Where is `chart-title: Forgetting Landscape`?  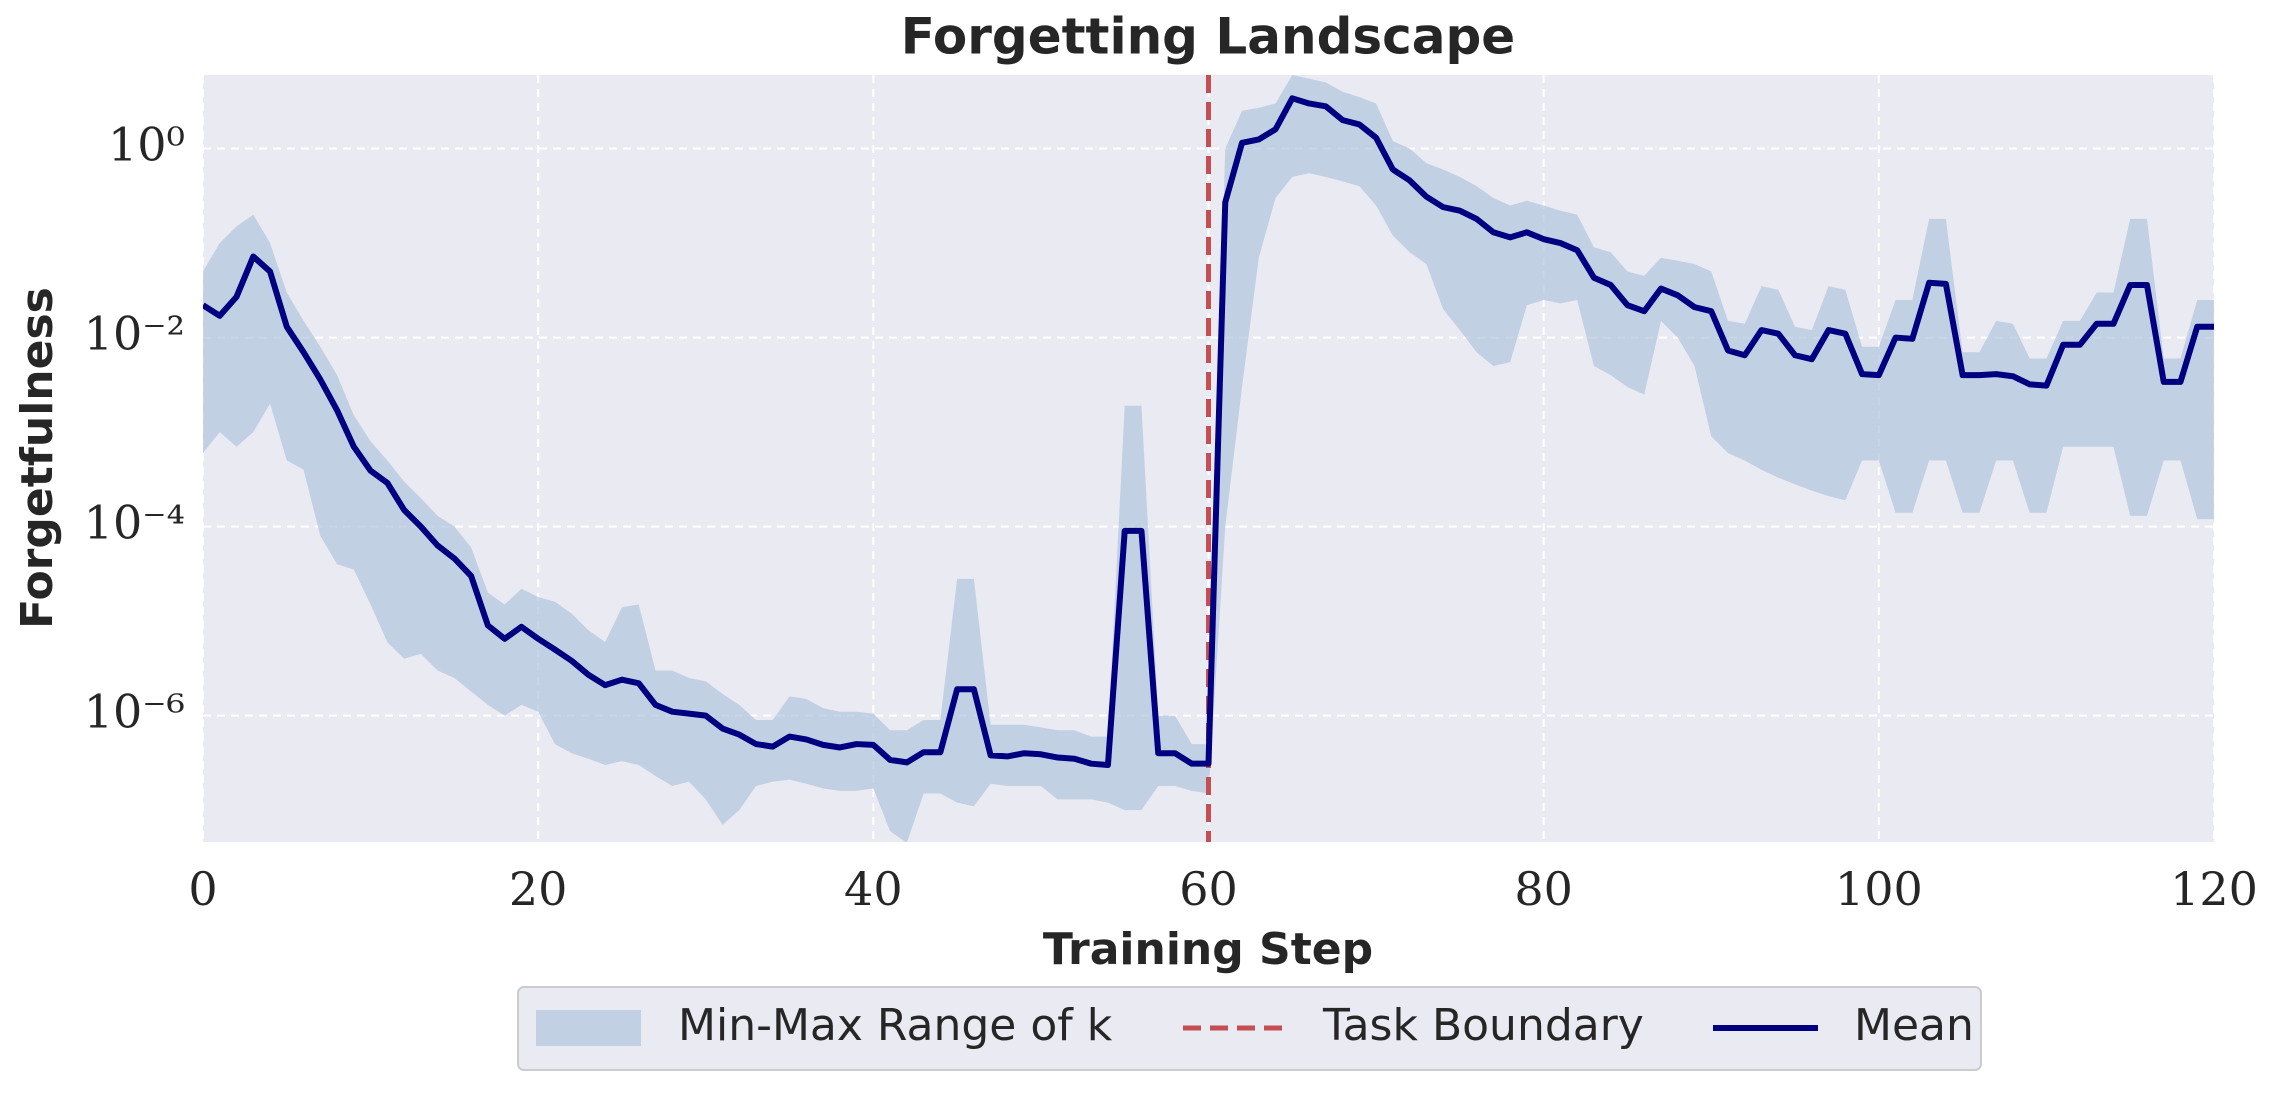
chart-title: Forgetting Landscape is located at coordinates (1208, 37).